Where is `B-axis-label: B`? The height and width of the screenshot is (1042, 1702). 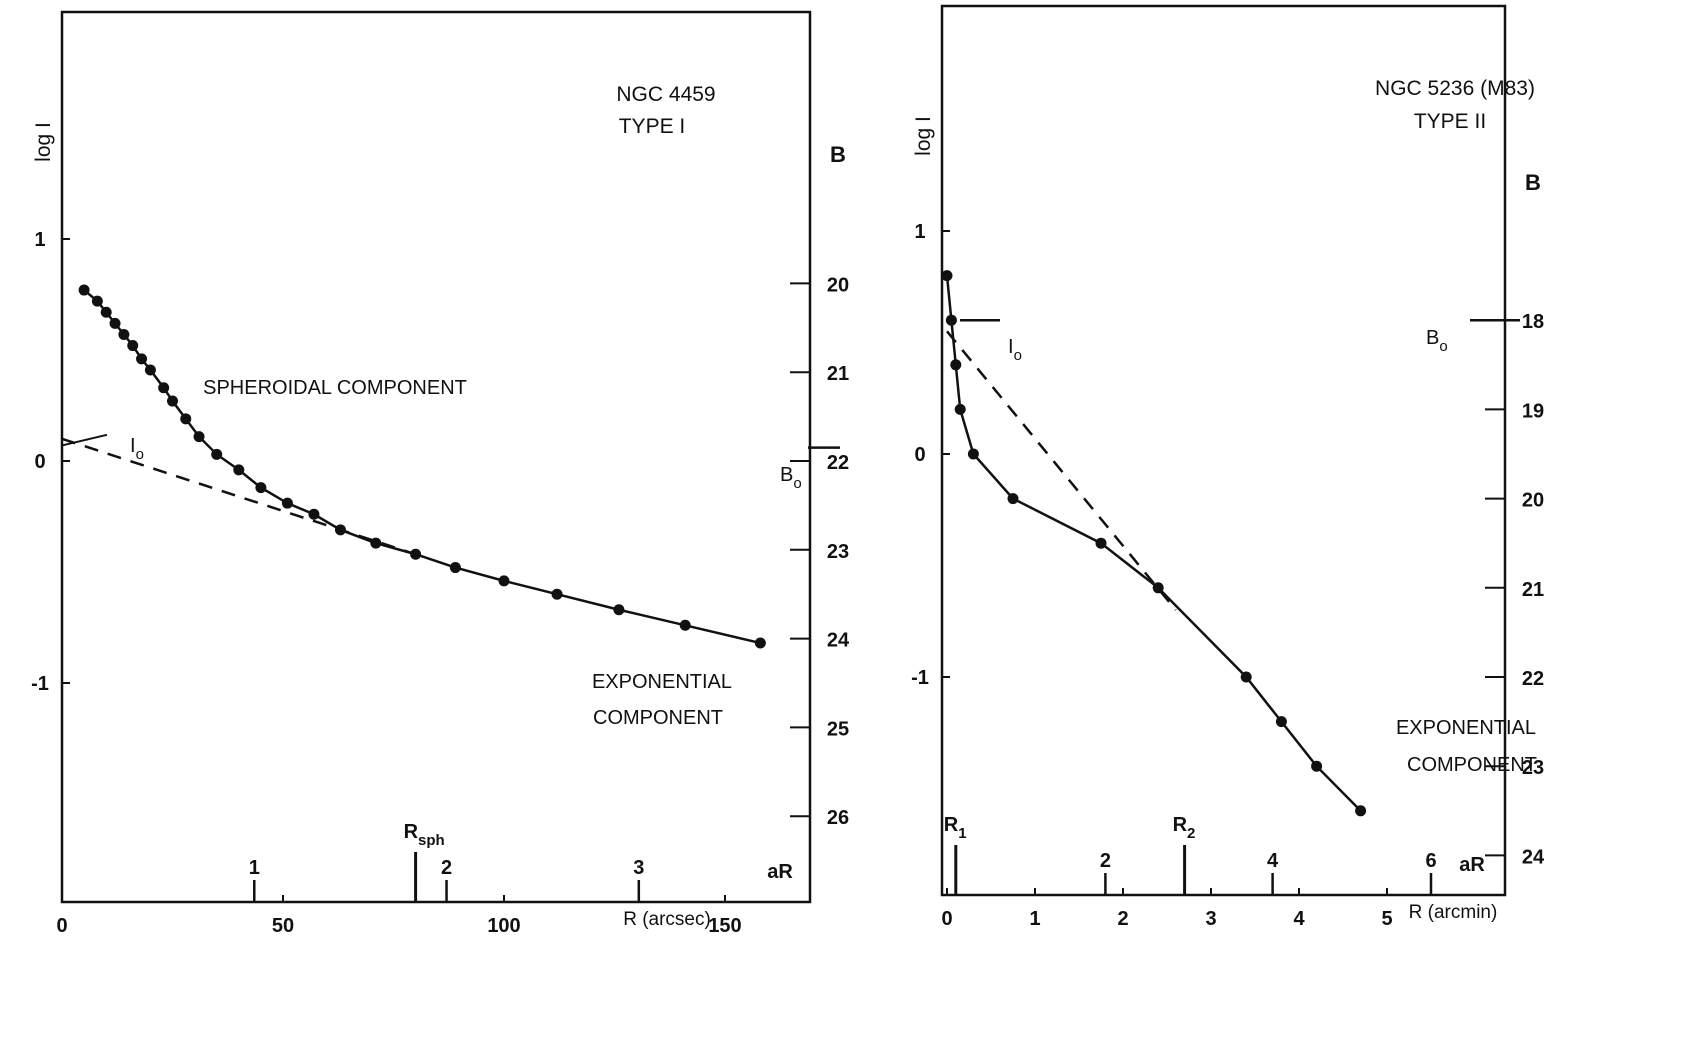 B-axis-label: B is located at coordinates (838, 154).